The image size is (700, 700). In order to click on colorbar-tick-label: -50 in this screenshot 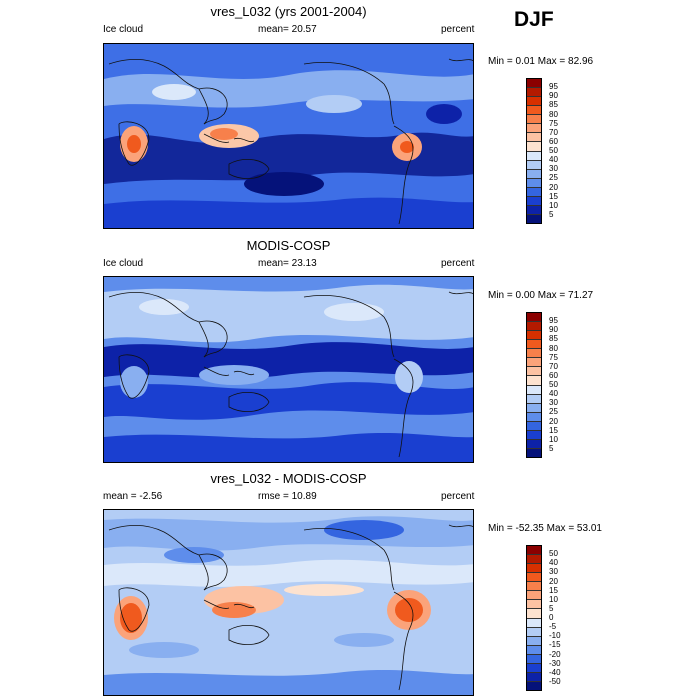, I will do `click(555, 681)`.